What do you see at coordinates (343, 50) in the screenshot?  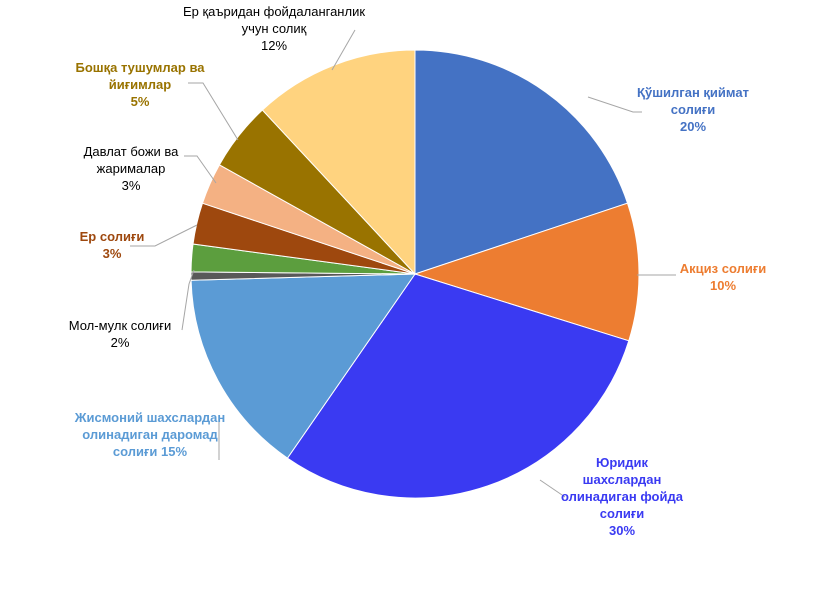 I see `slice-subsoil-leader-line` at bounding box center [343, 50].